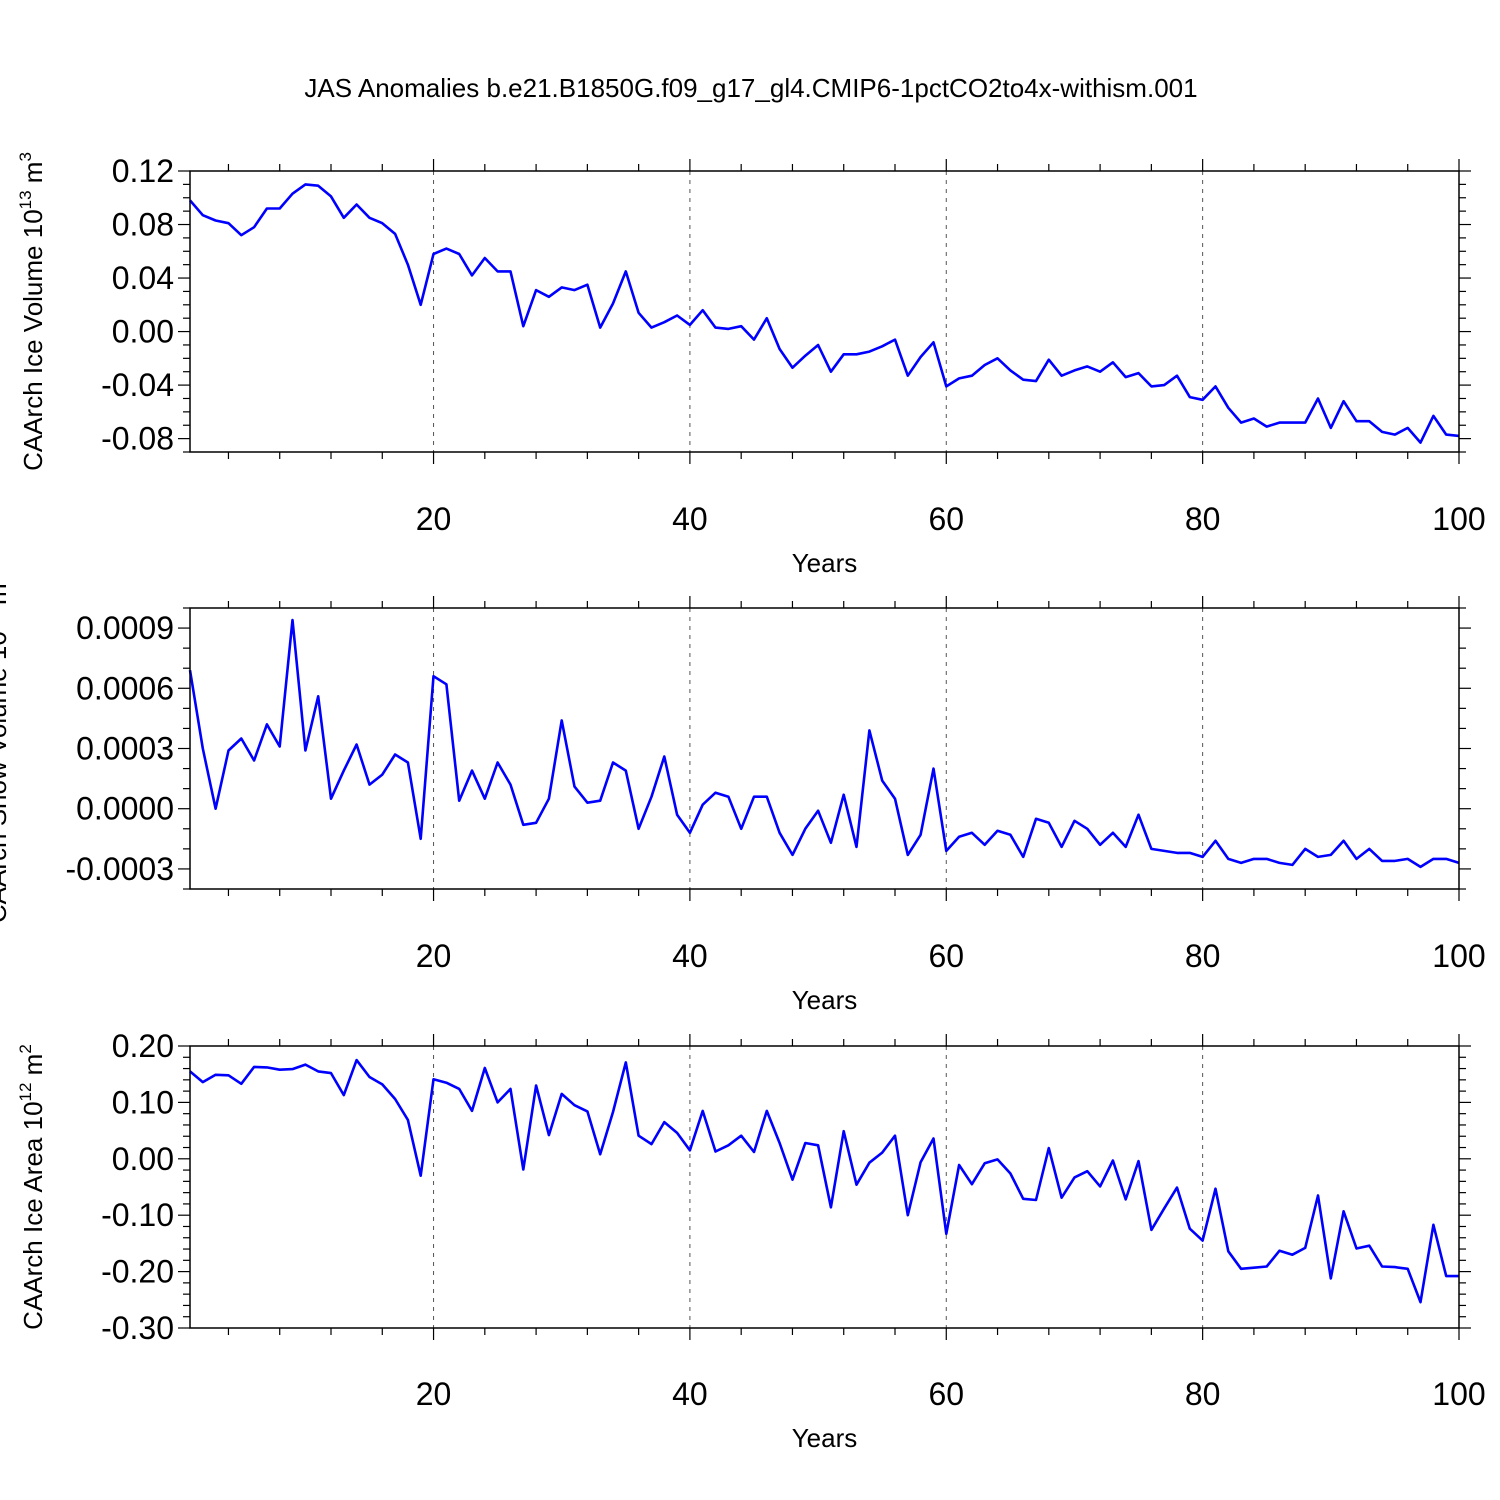 This screenshot has height=1500, width=1500. Describe the element at coordinates (6, 748) in the screenshot. I see `snow-volume-ylabel: CAArch Snow Volume 1013 m3` at that location.